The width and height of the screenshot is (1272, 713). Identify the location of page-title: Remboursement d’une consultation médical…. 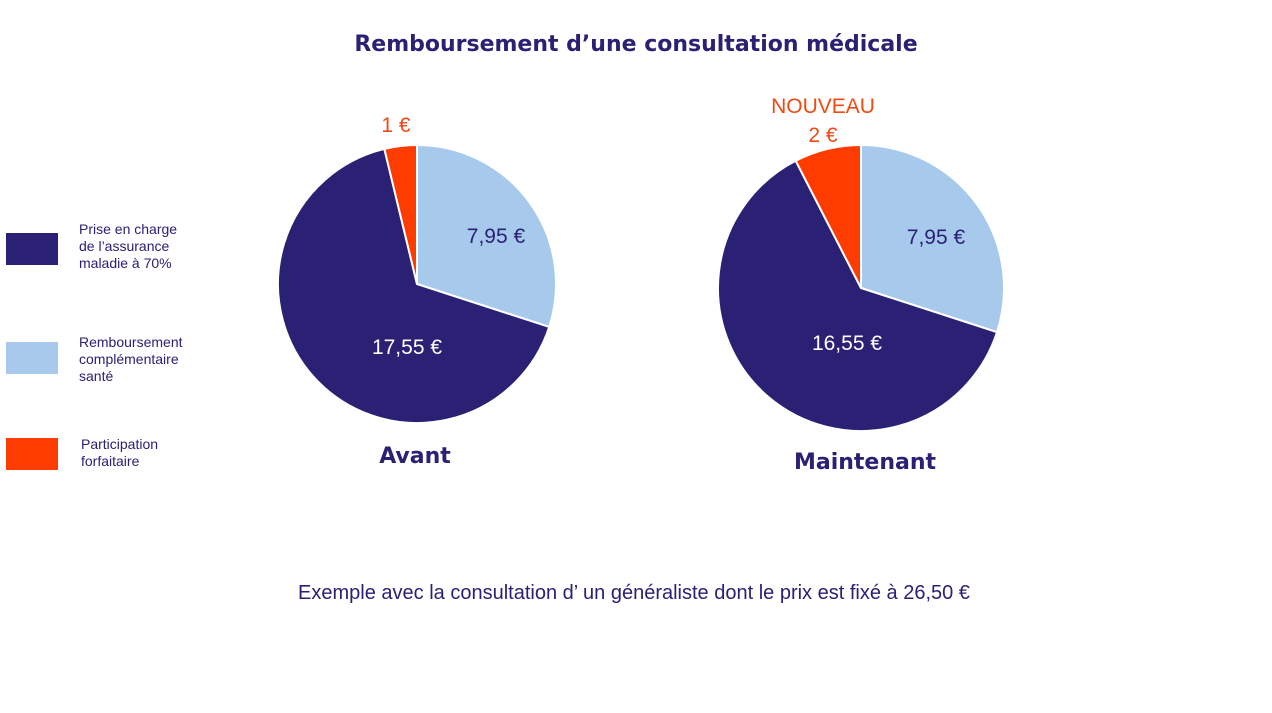
(636, 44).